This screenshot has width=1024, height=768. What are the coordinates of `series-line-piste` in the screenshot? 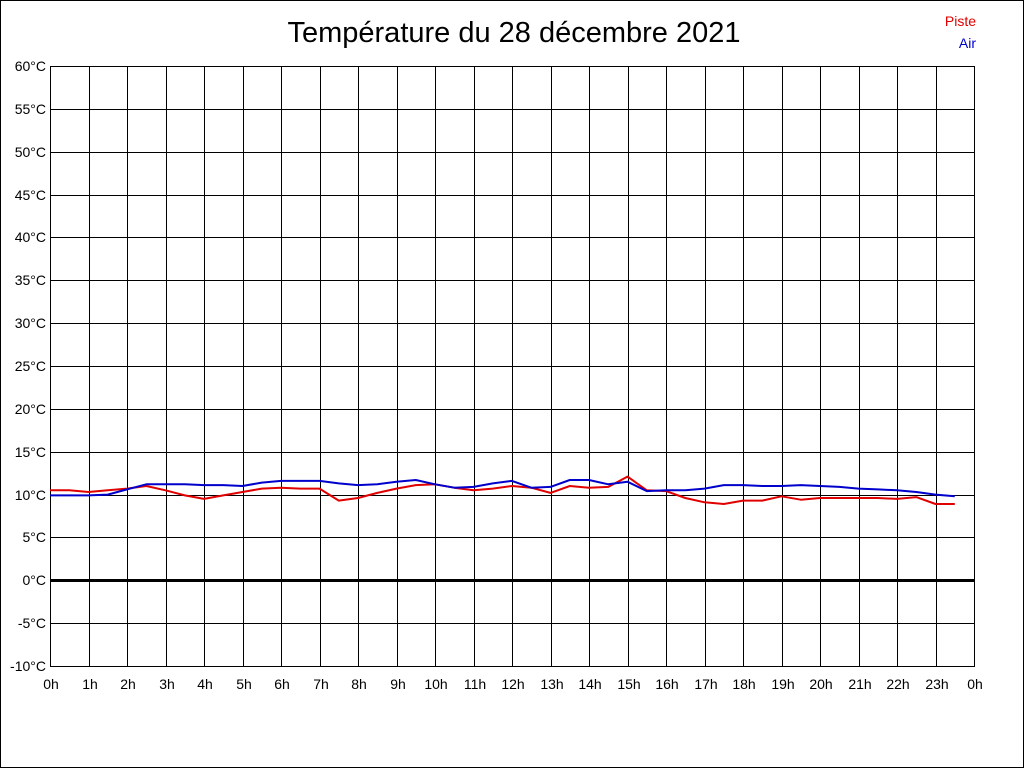 It's located at (502, 490).